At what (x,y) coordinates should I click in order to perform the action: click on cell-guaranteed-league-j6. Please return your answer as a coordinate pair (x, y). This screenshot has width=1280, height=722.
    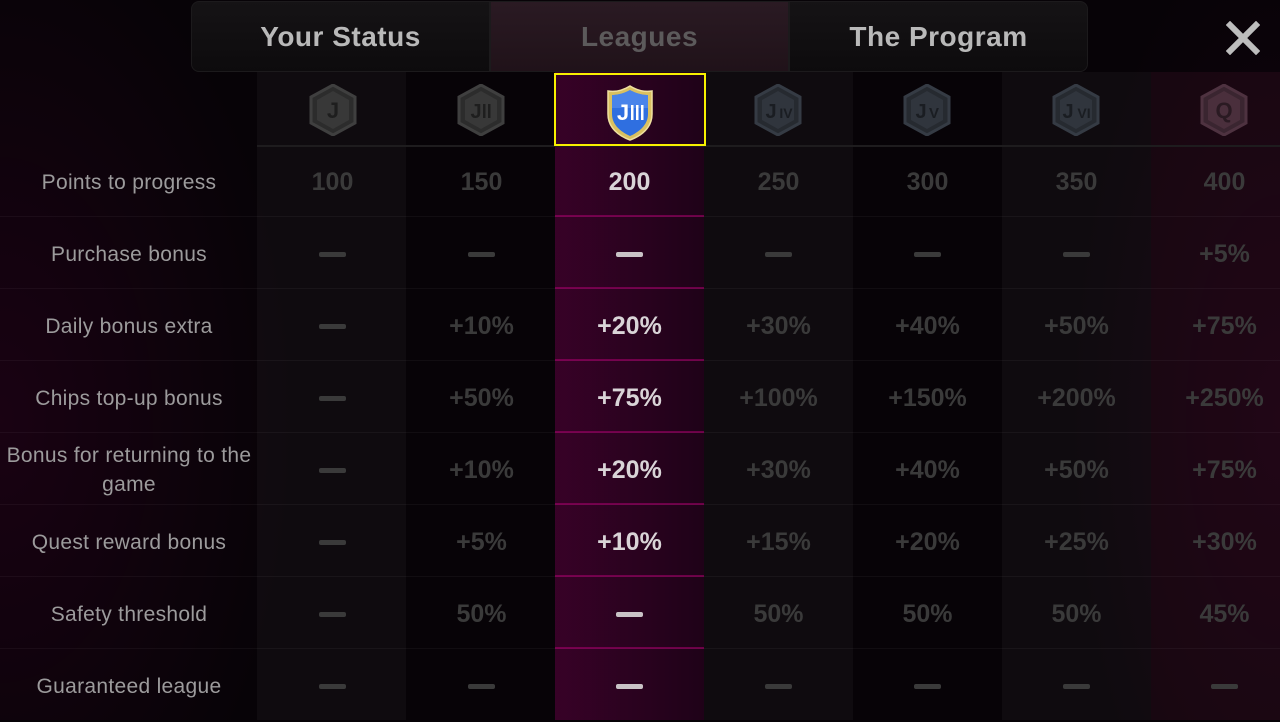
    Looking at the image, I should click on (1076, 686).